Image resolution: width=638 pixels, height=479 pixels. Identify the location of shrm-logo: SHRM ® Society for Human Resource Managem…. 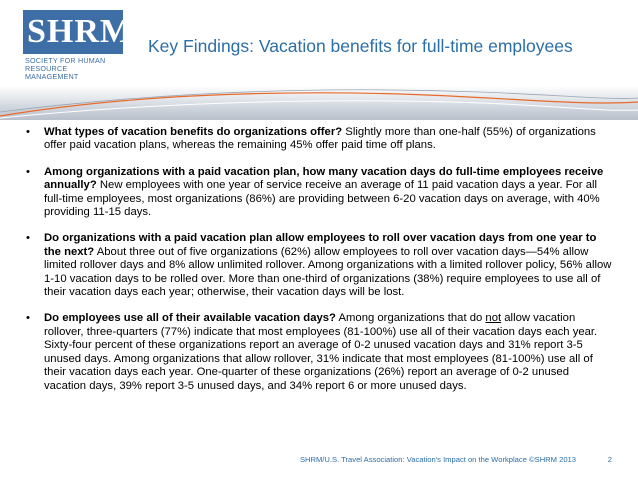
(82, 47).